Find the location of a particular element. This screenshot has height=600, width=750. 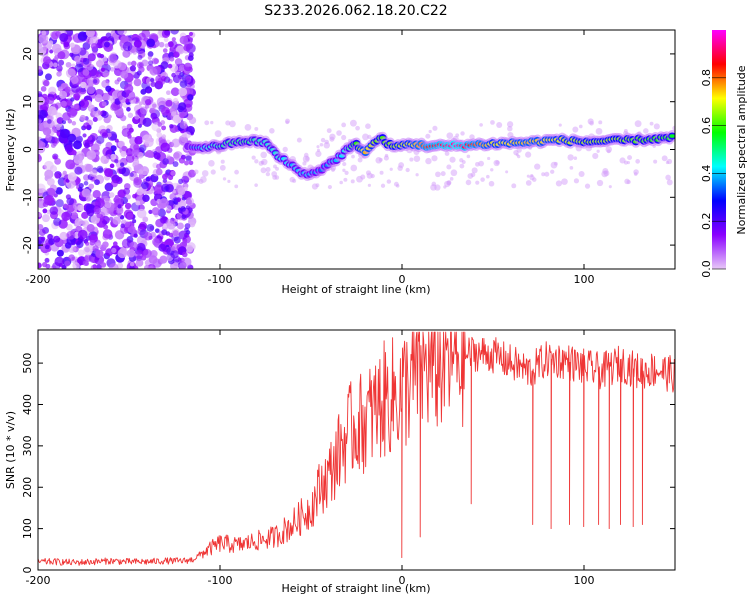

x-tick-label: 100 is located at coordinates (584, 279).